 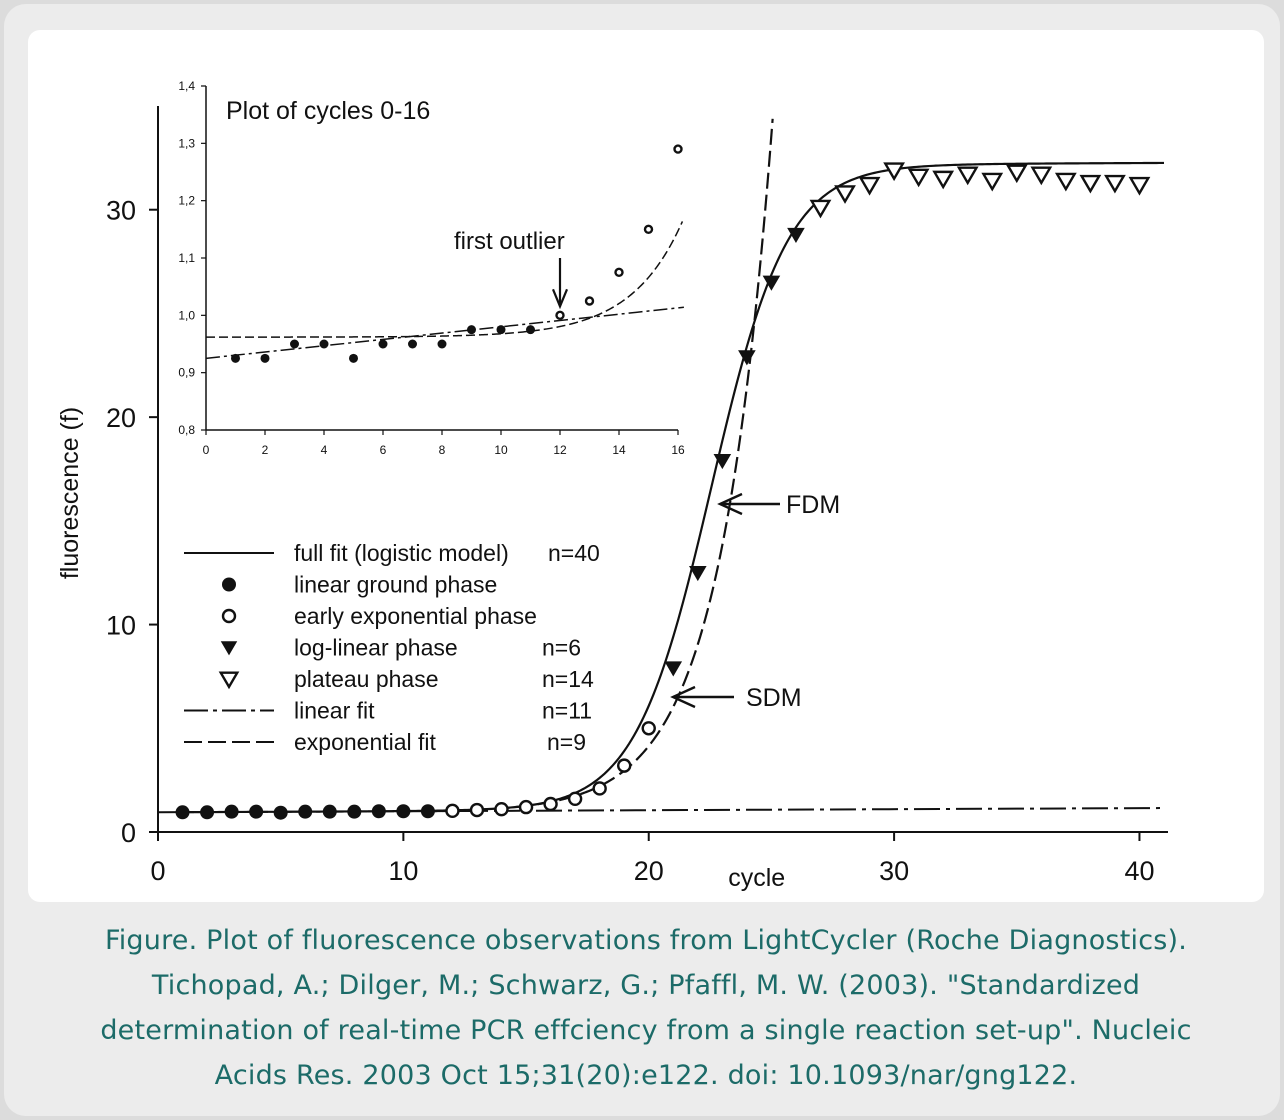 I want to click on inset-x-tick-label: 2, so click(x=265, y=450).